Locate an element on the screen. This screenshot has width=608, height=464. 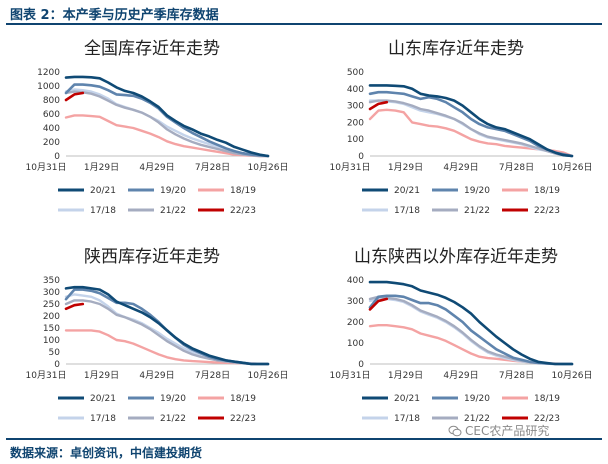
y-tick-label: 250 is located at coordinates (51, 305).